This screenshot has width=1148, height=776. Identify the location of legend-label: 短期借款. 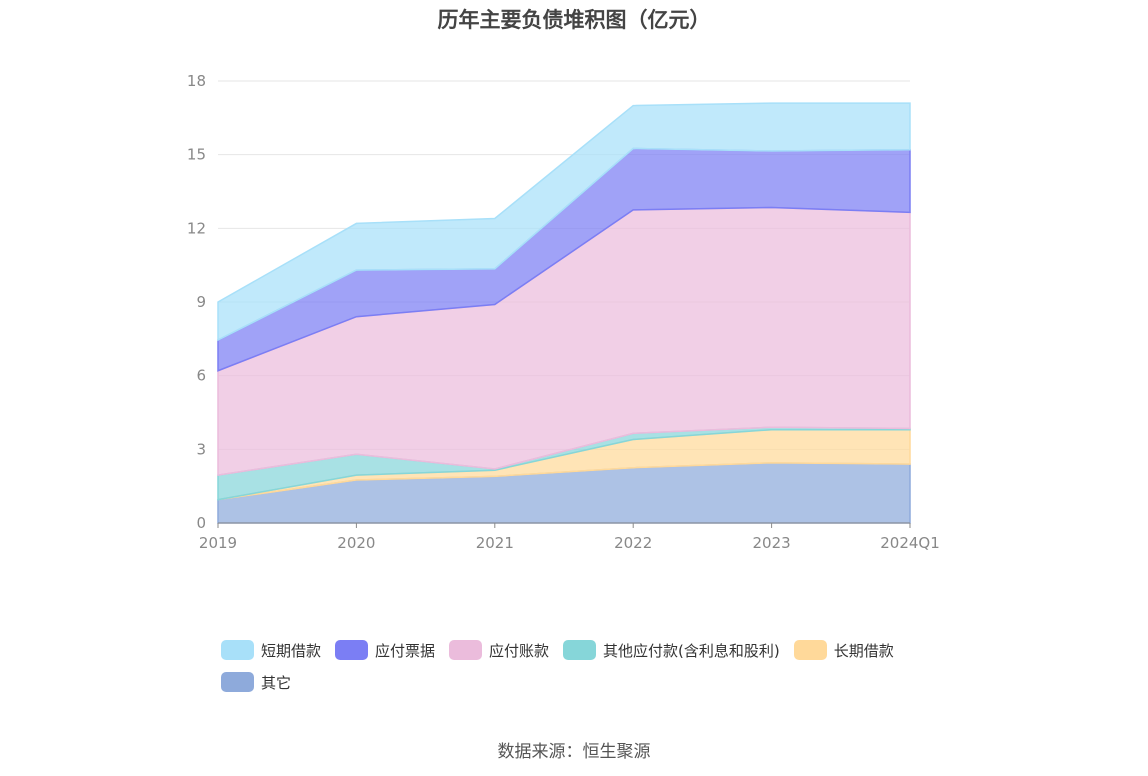
(291, 650).